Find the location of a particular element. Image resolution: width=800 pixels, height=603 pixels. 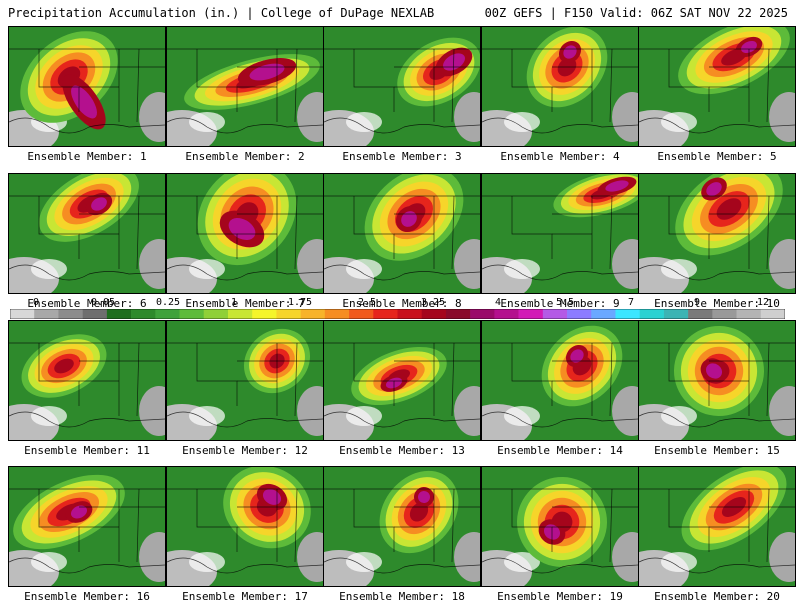

member-label: Ensemble Member: 13 is located at coordinates (402, 450).